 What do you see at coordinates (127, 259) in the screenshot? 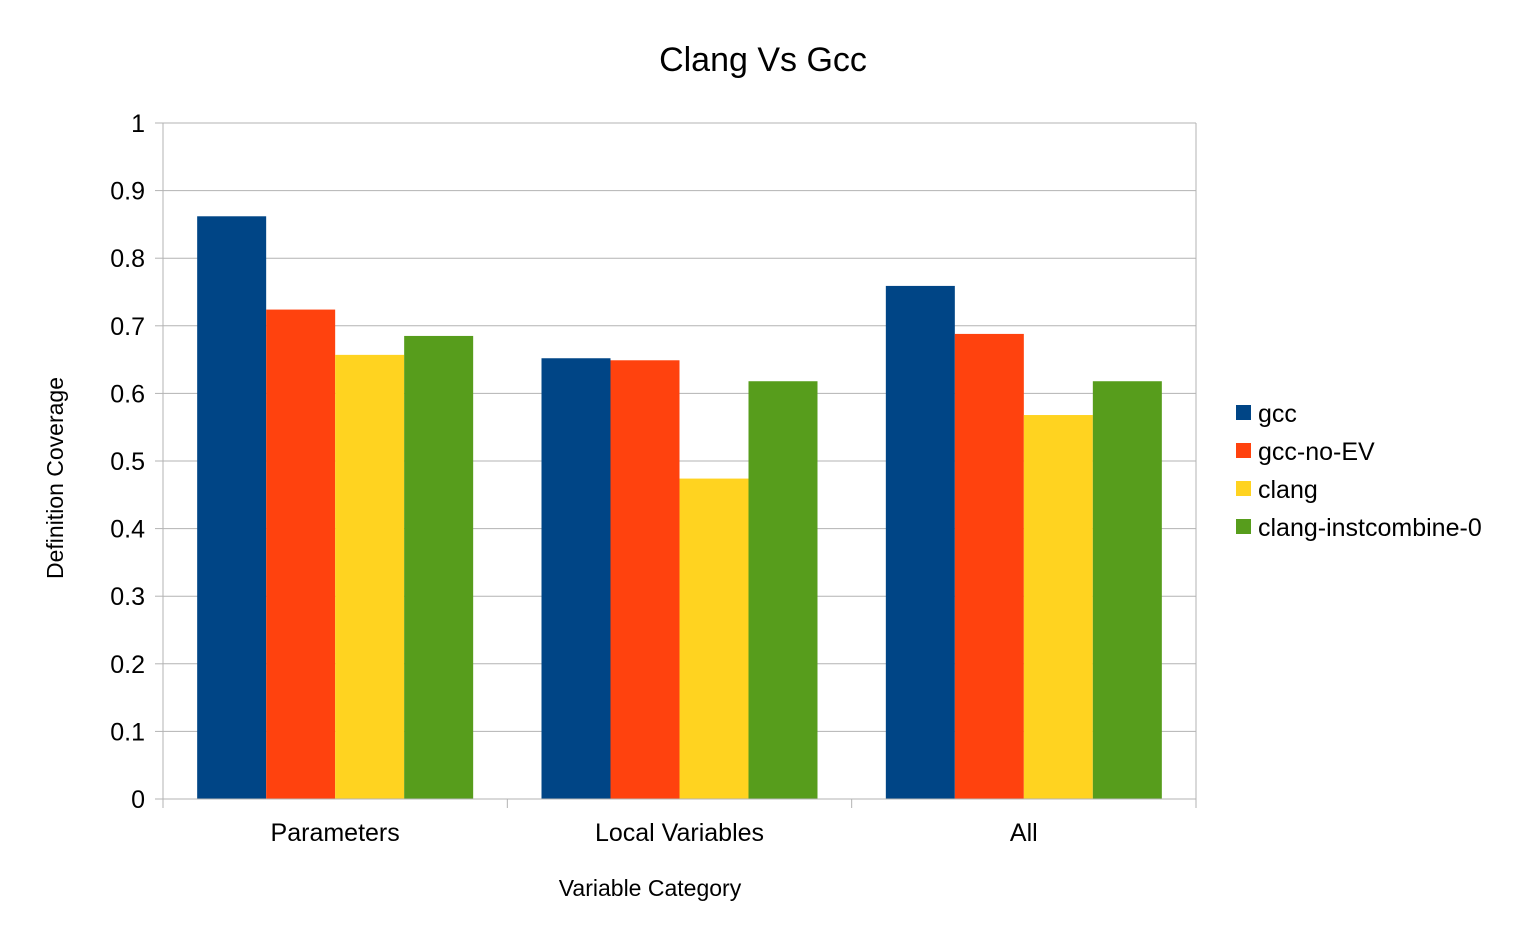
I see `y-tick-label: 0.8` at bounding box center [127, 259].